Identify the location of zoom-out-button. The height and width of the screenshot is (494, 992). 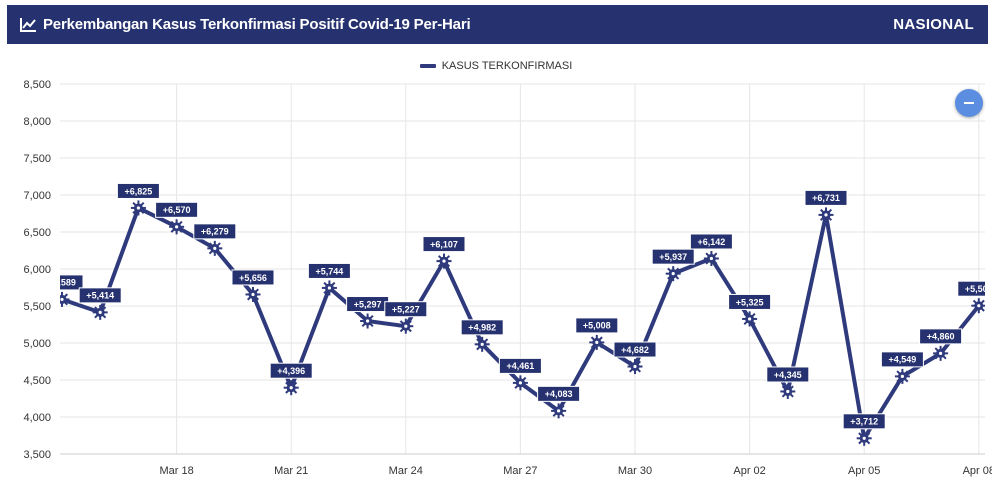
(969, 103).